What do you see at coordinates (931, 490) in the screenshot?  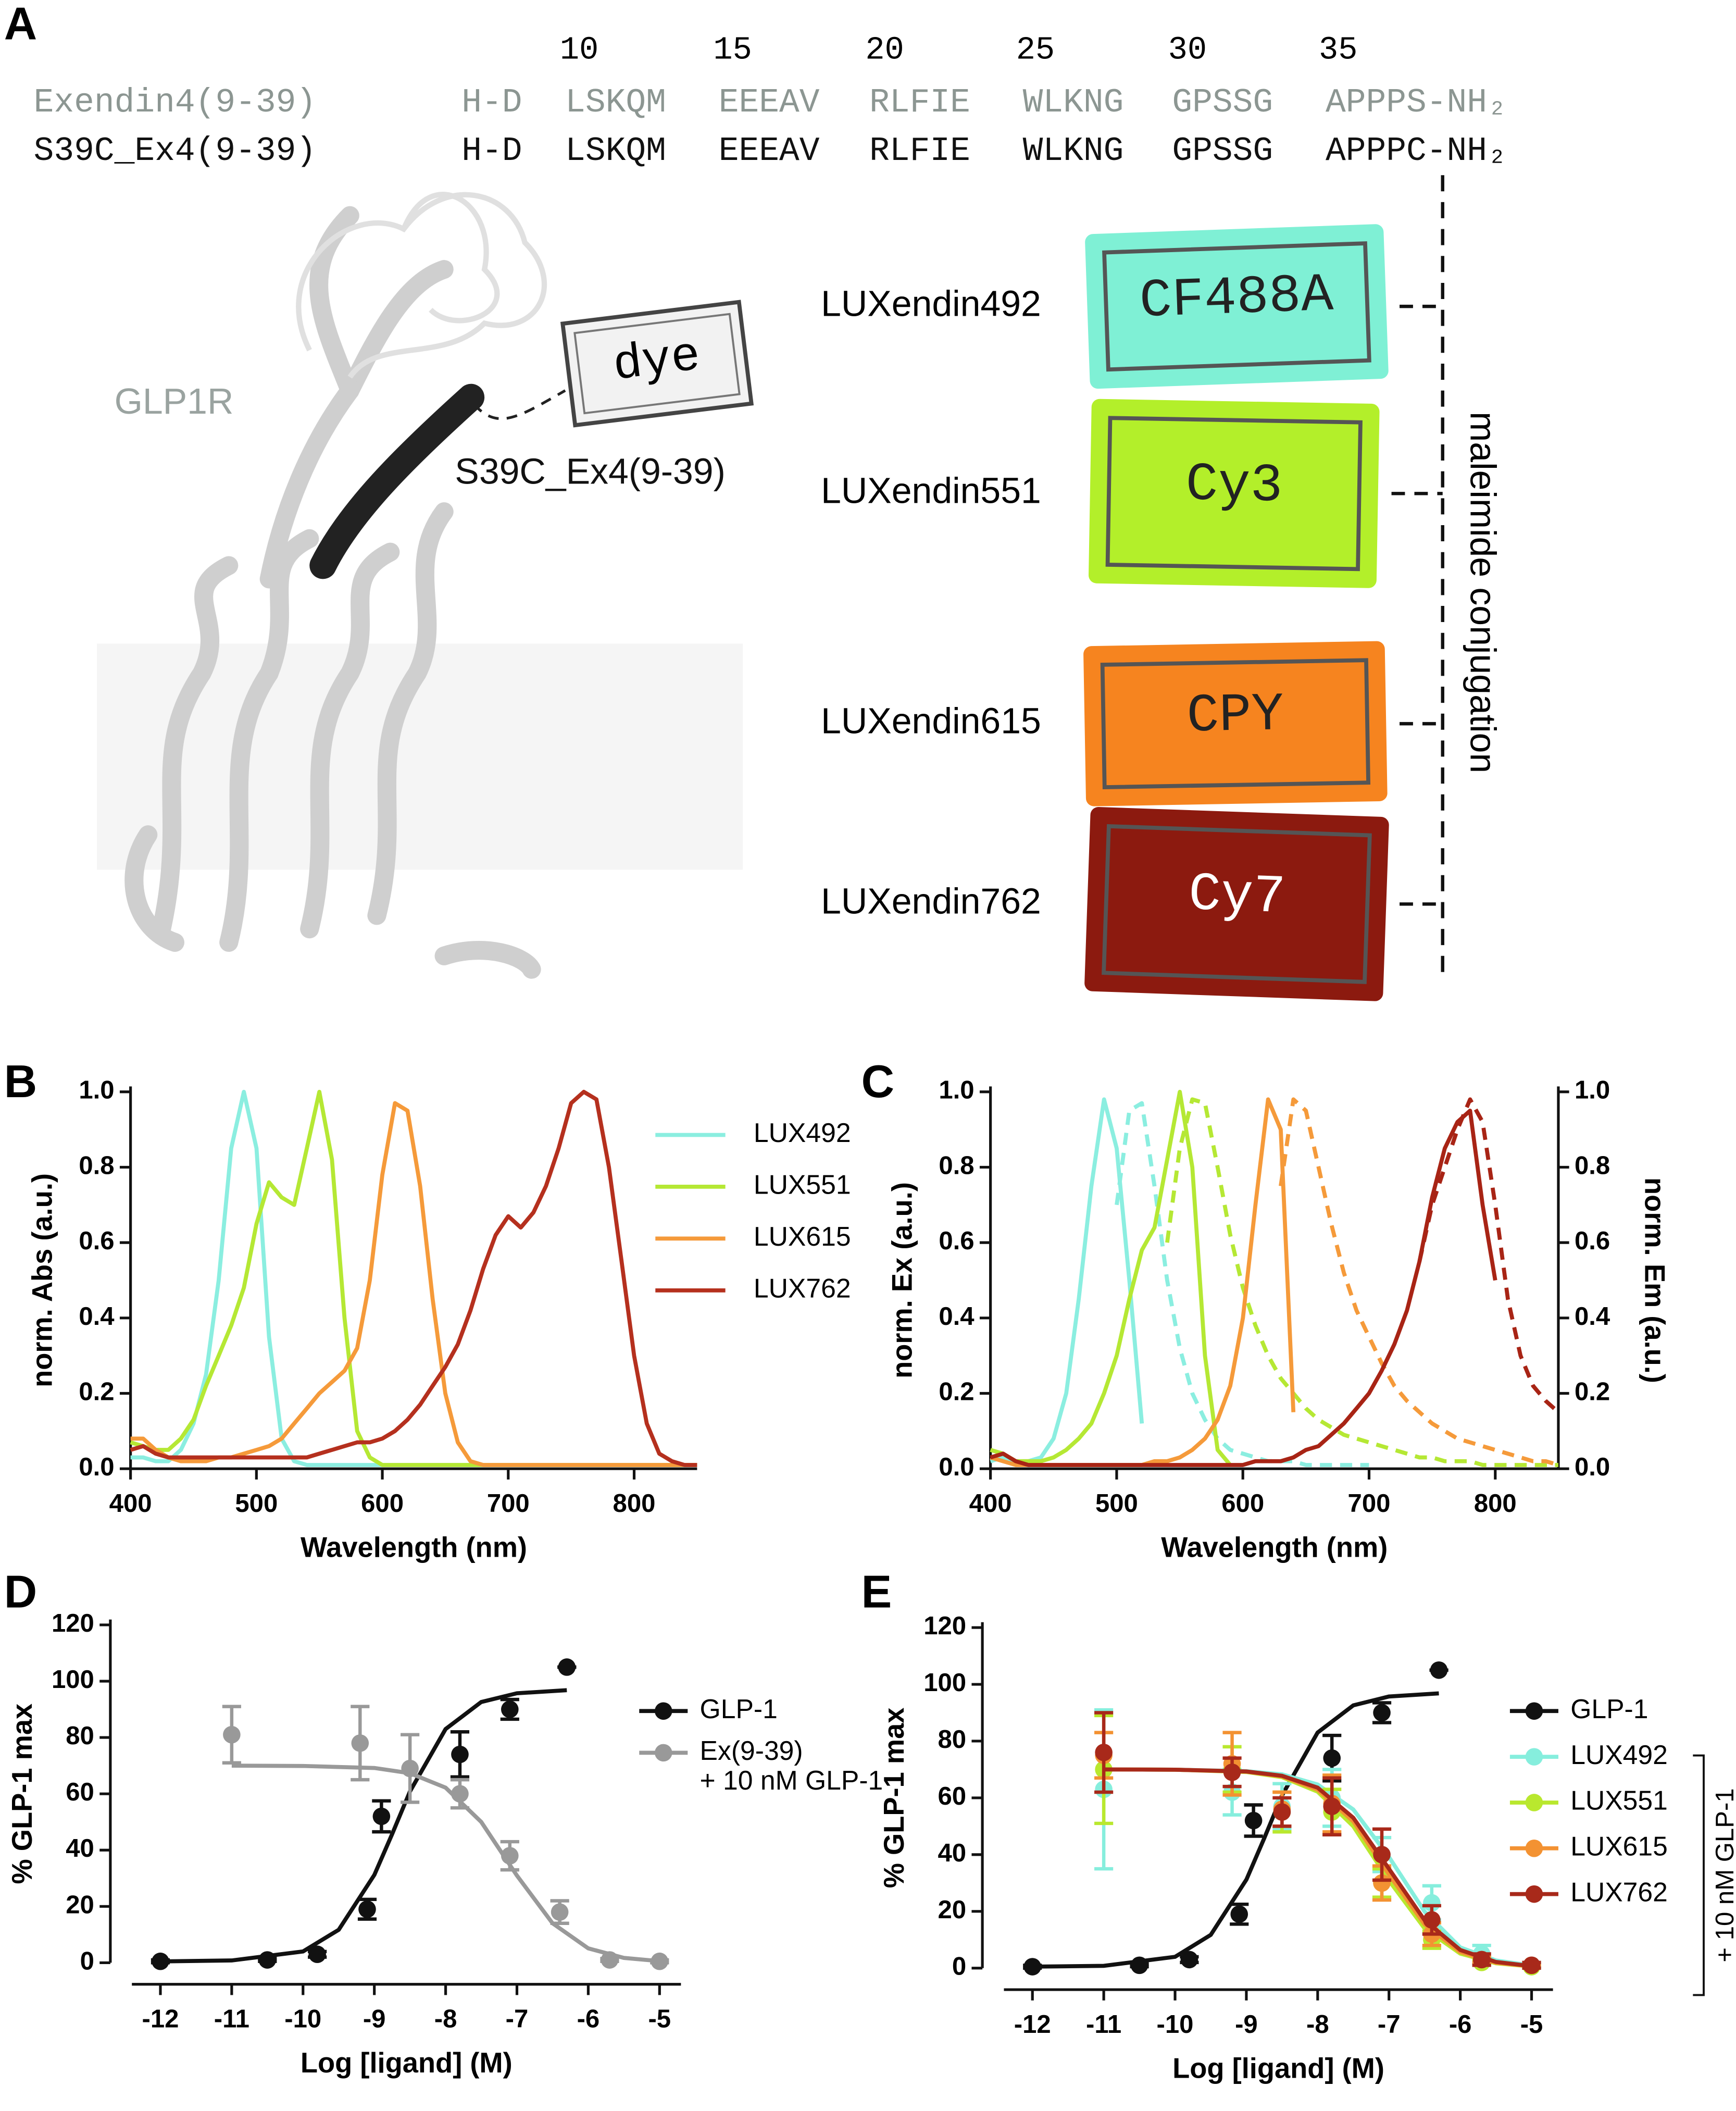 I see `conjugate-name: LUXendin551` at bounding box center [931, 490].